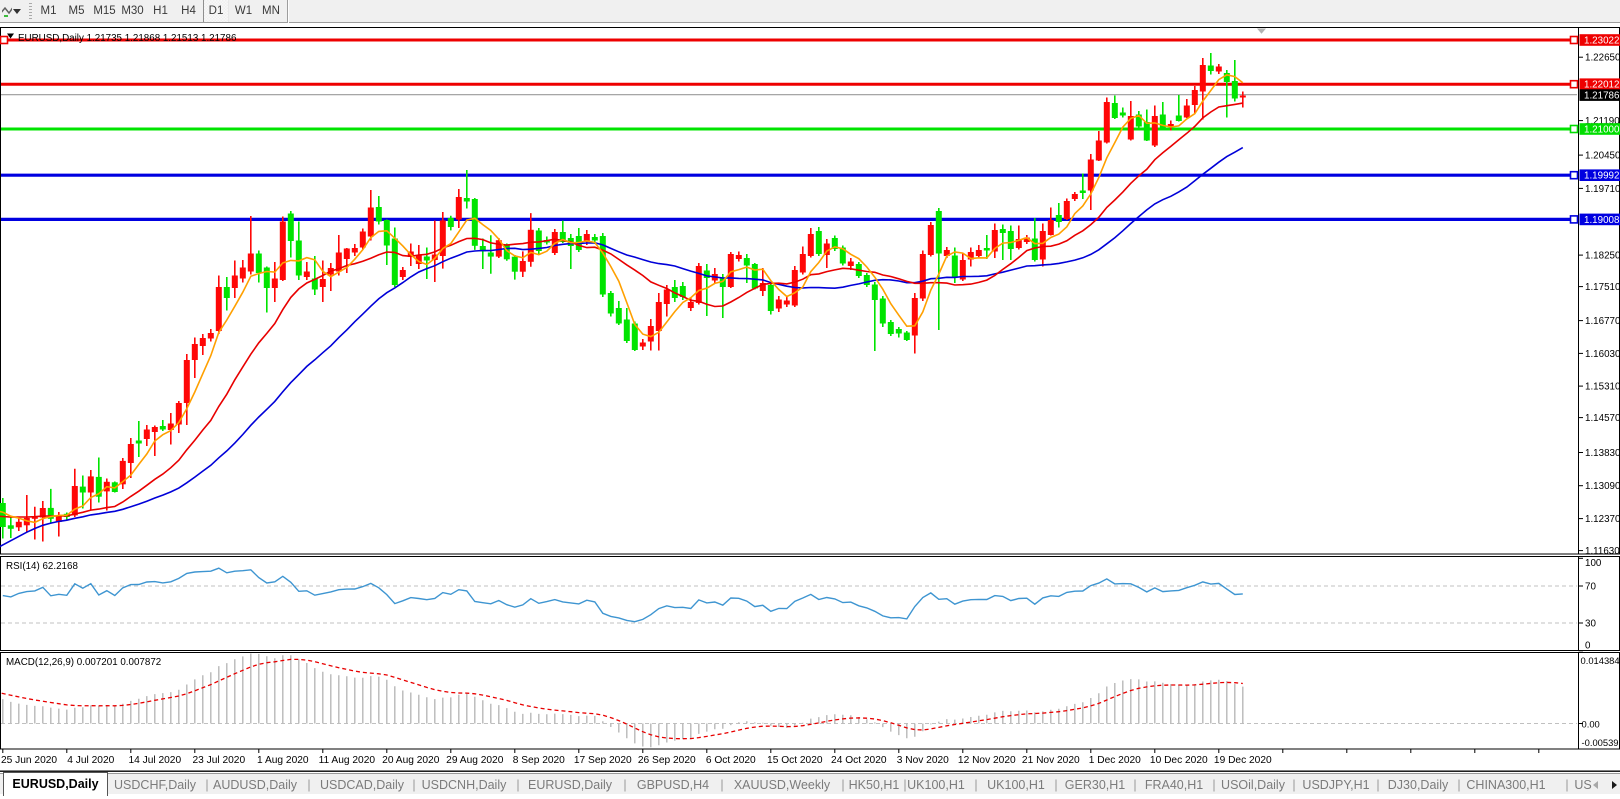 The image size is (1620, 799). I want to click on svg-text: 0.00, so click(1591, 724).